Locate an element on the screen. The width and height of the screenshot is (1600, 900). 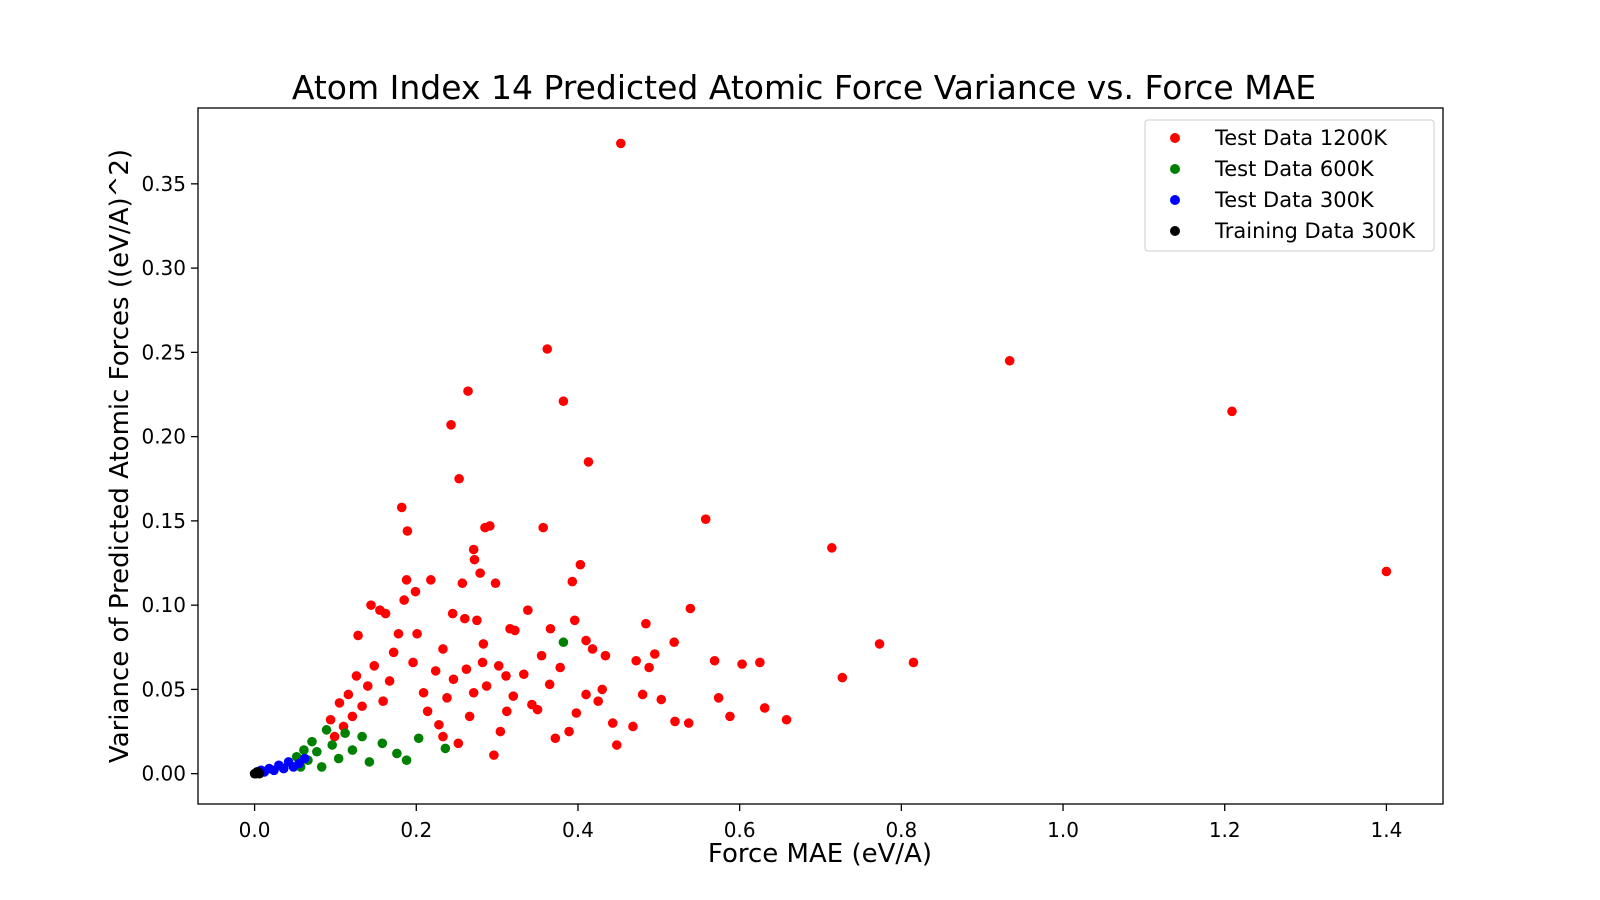
legend-label: Test Data 300K is located at coordinates (1294, 200).